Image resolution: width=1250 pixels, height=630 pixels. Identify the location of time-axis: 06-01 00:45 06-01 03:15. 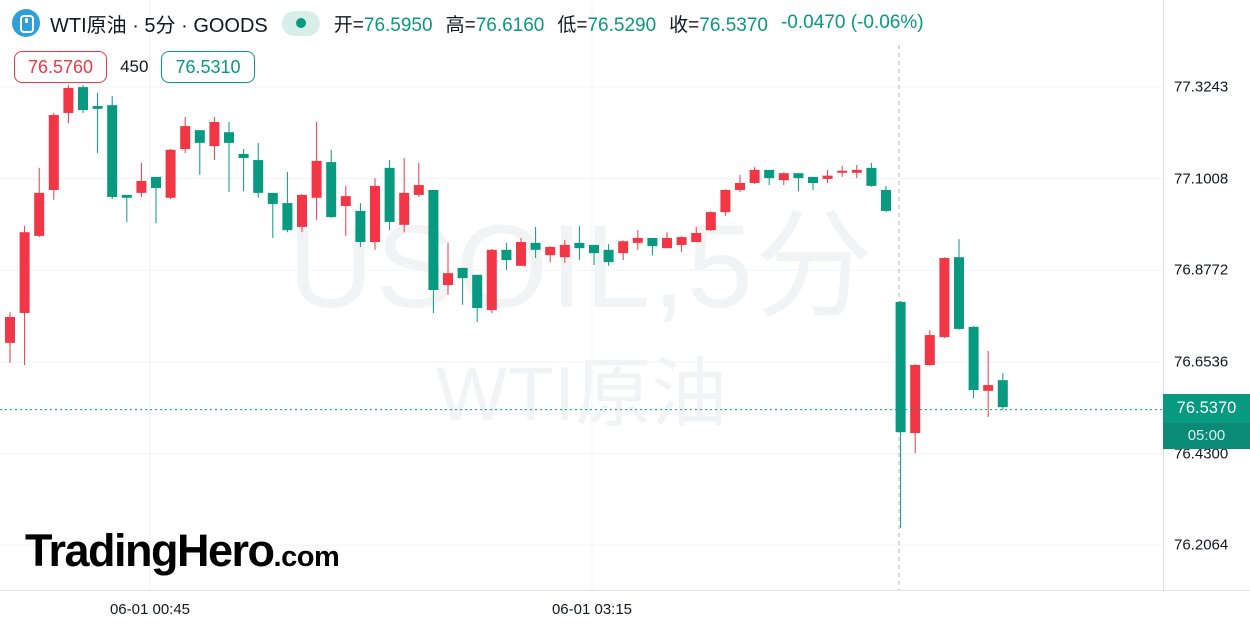
(625, 610).